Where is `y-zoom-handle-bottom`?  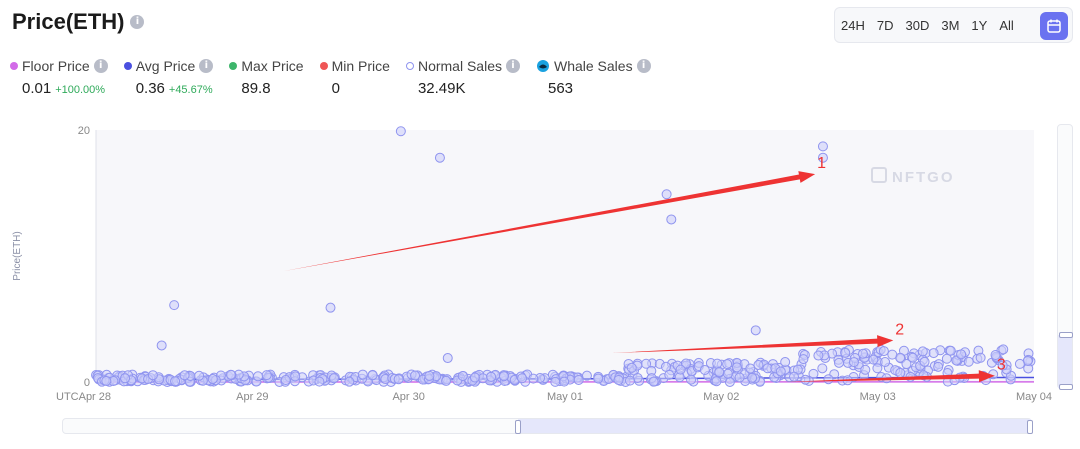 y-zoom-handle-bottom is located at coordinates (1066, 387).